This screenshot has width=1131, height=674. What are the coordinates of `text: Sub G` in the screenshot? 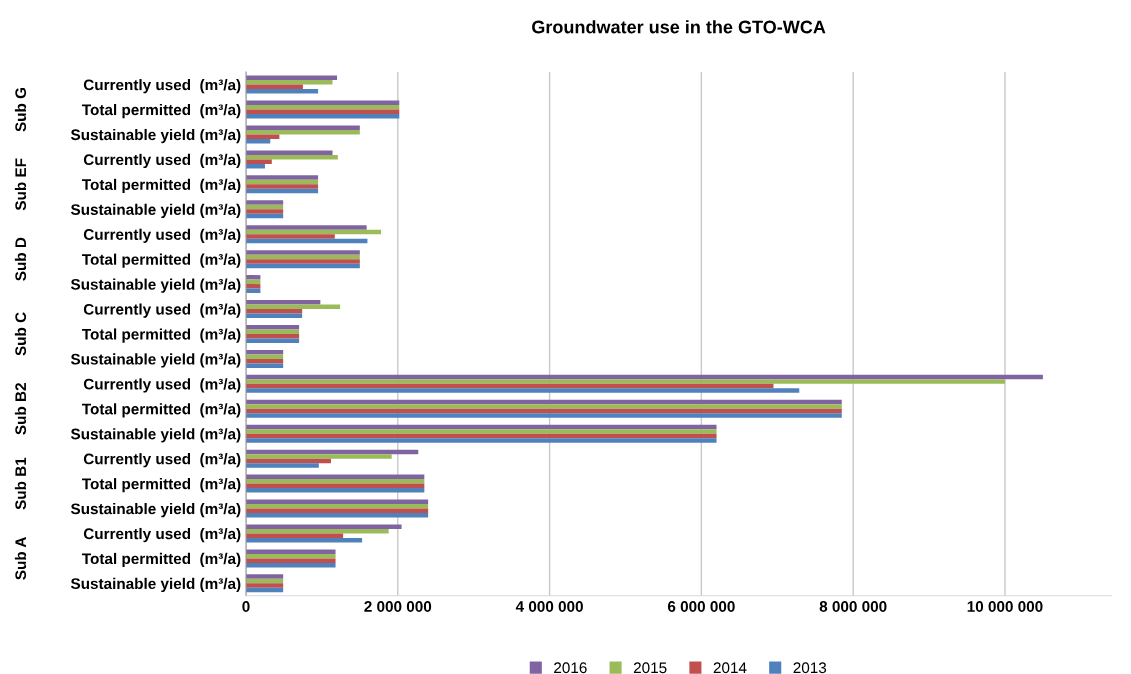 It's located at (20, 109).